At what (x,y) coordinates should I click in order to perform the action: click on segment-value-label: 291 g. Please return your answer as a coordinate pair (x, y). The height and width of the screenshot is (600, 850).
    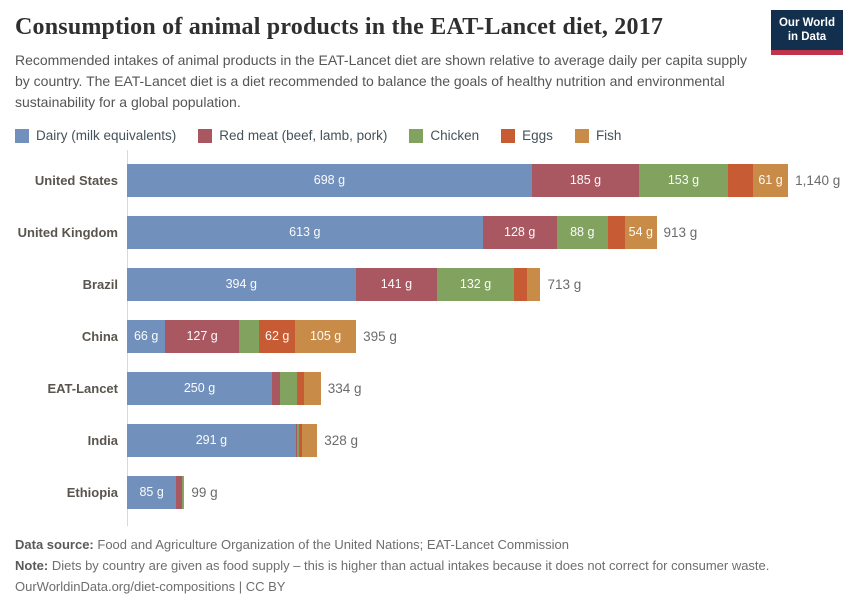
    Looking at the image, I should click on (211, 440).